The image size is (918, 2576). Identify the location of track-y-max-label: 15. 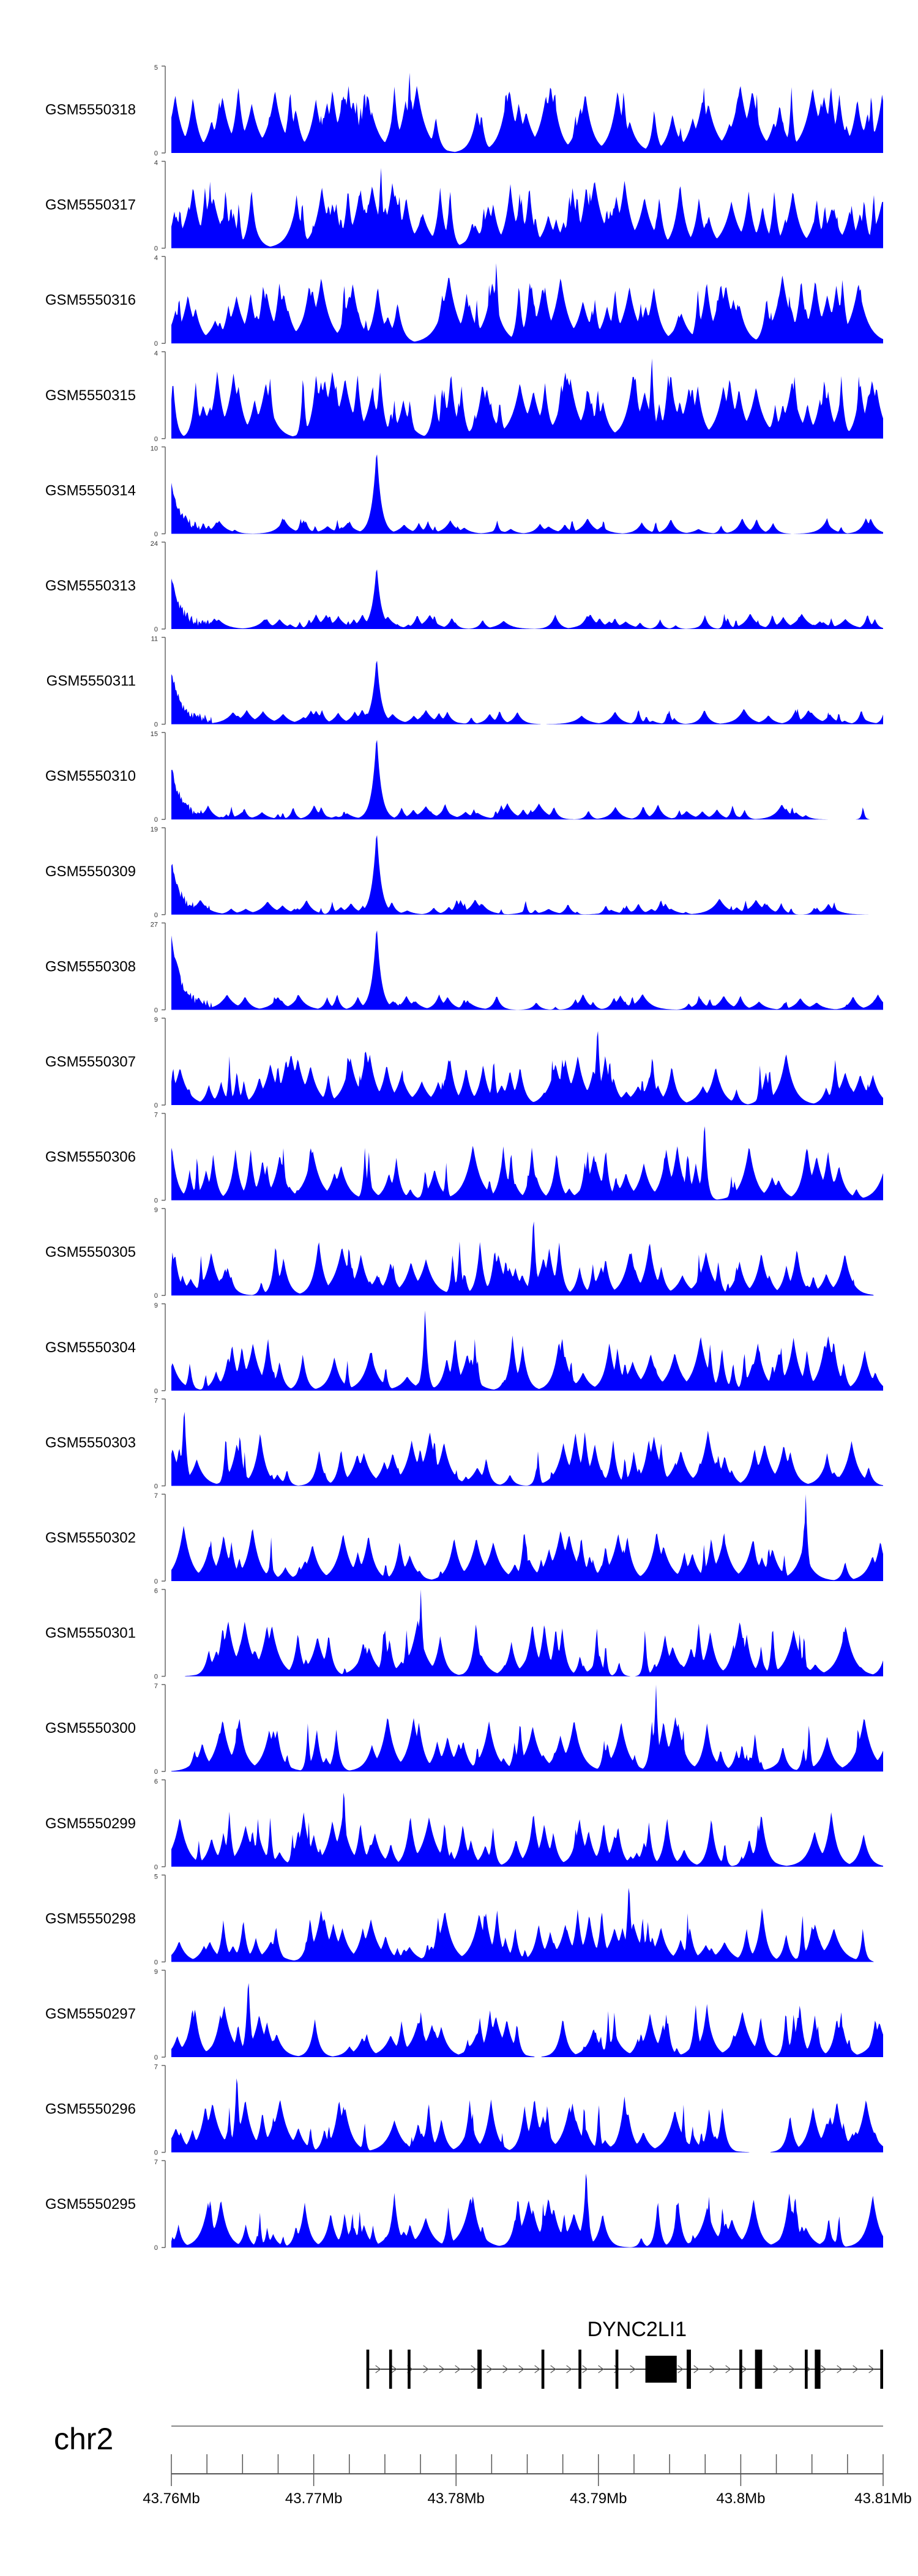
(154, 735).